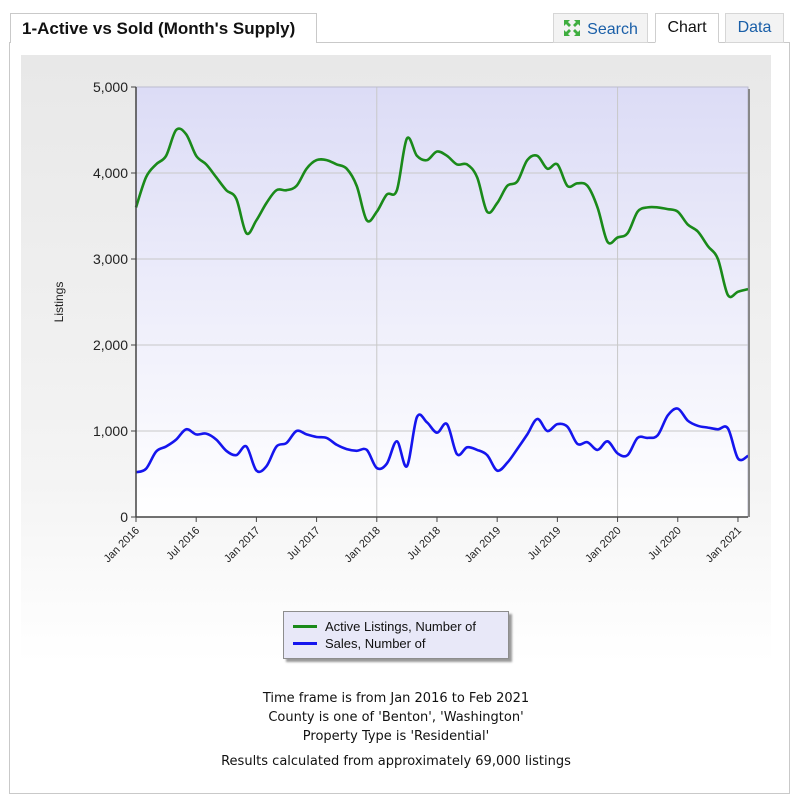 The image size is (792, 806). I want to click on tab-data: Data, so click(754, 28).